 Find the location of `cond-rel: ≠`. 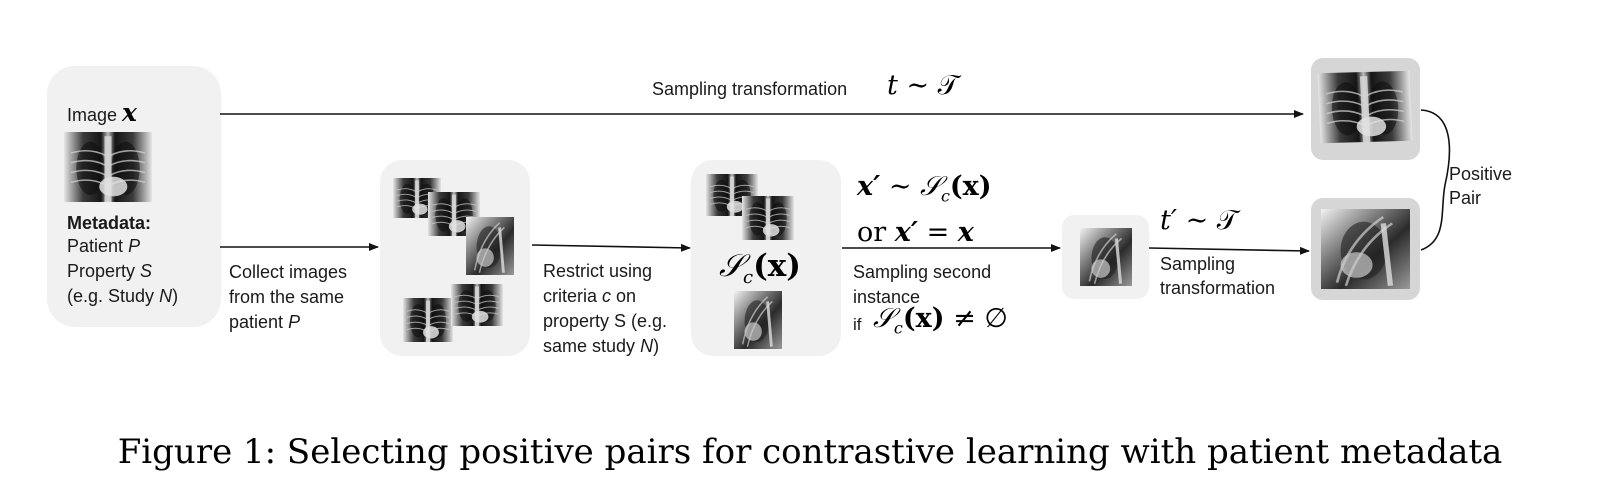

cond-rel: ≠ is located at coordinates (964, 318).